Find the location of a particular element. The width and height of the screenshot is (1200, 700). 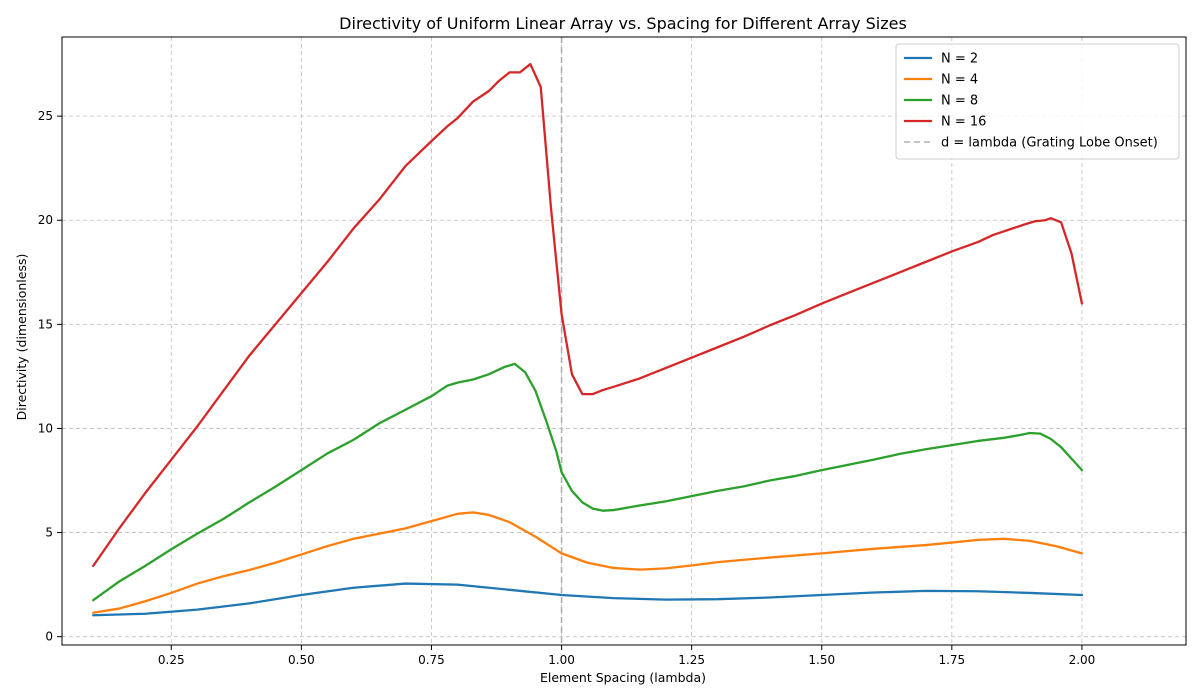

series-line-n4 is located at coordinates (588, 562).